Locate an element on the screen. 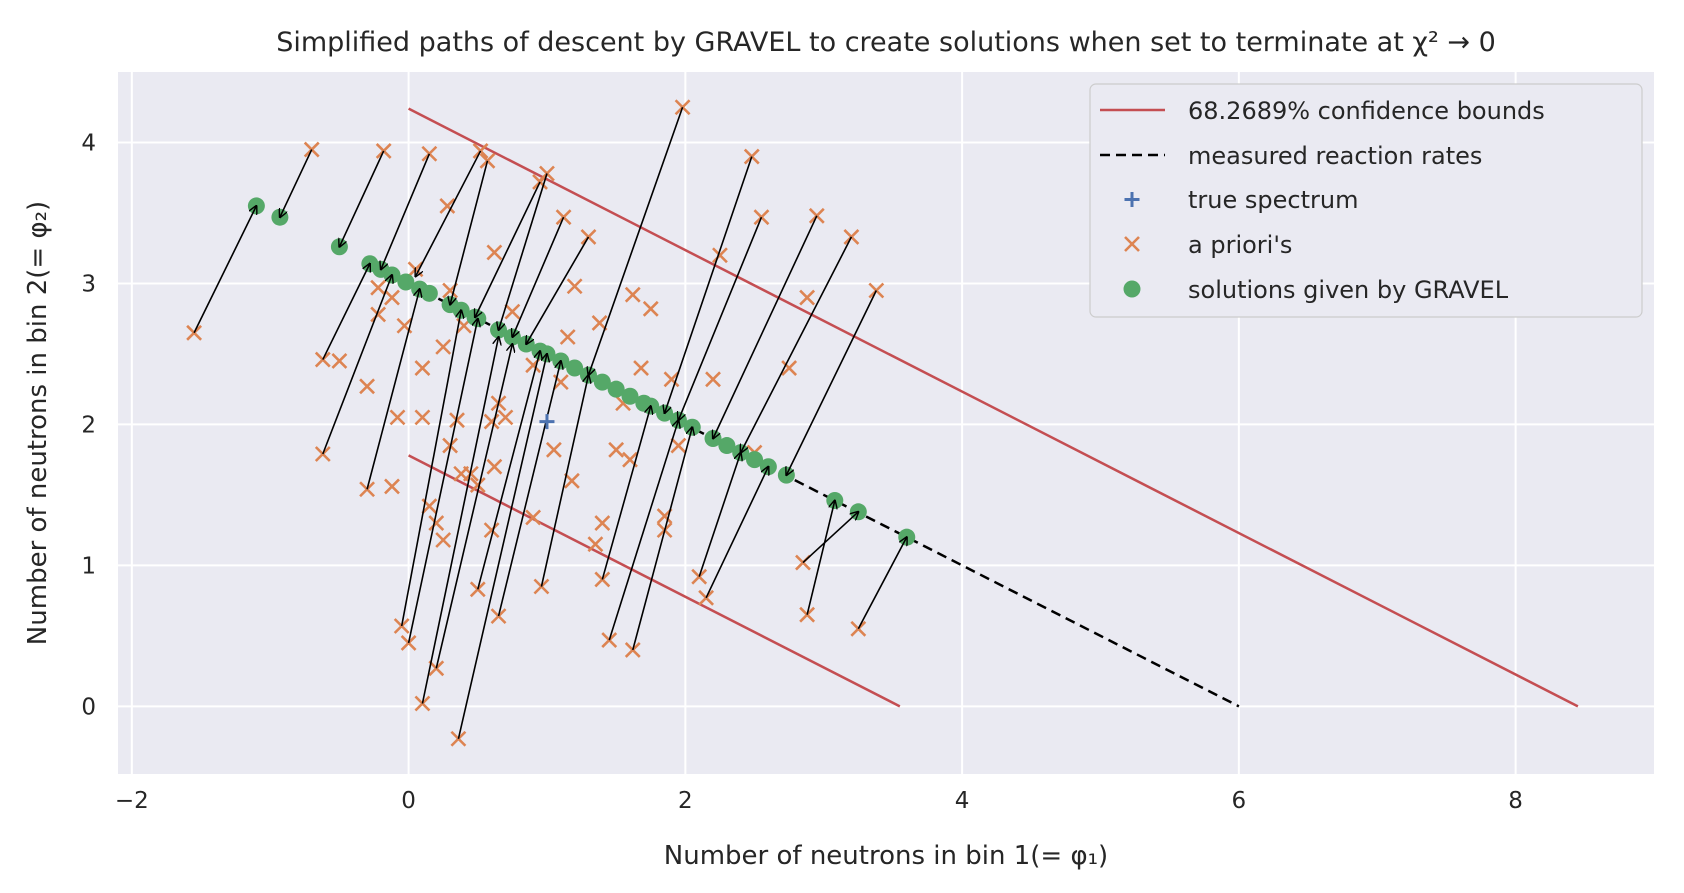  legend-box is located at coordinates (1366, 200).